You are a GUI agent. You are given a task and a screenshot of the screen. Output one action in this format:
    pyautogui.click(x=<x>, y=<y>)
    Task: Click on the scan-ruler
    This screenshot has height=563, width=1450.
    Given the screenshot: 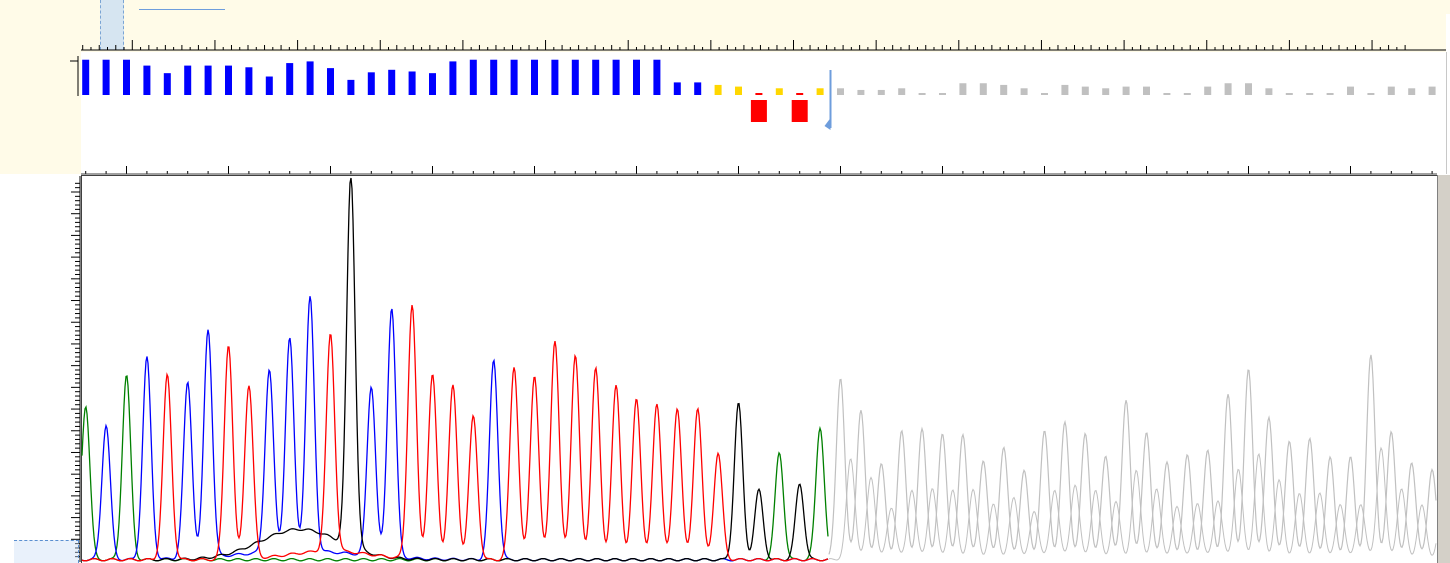 What is the action you would take?
    pyautogui.click(x=763, y=26)
    